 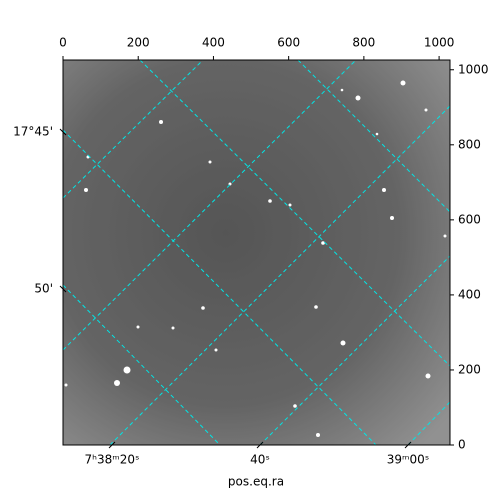 What do you see at coordinates (288, 43) in the screenshot?
I see `x-tick-label: 600` at bounding box center [288, 43].